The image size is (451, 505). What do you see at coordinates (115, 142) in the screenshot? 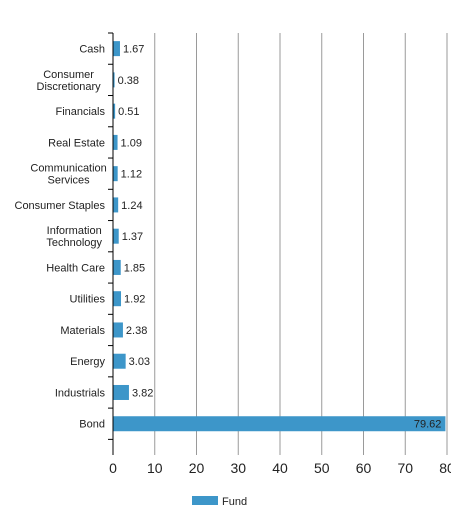
I see `bar-real-estate` at bounding box center [115, 142].